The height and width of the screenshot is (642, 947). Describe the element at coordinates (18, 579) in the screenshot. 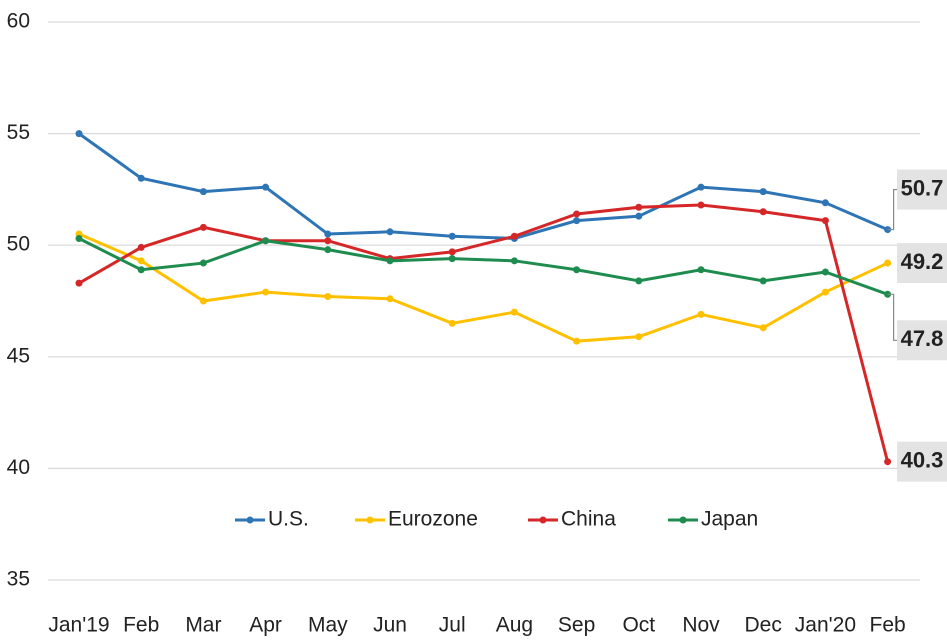

I see `y-tick-label: 35` at that location.